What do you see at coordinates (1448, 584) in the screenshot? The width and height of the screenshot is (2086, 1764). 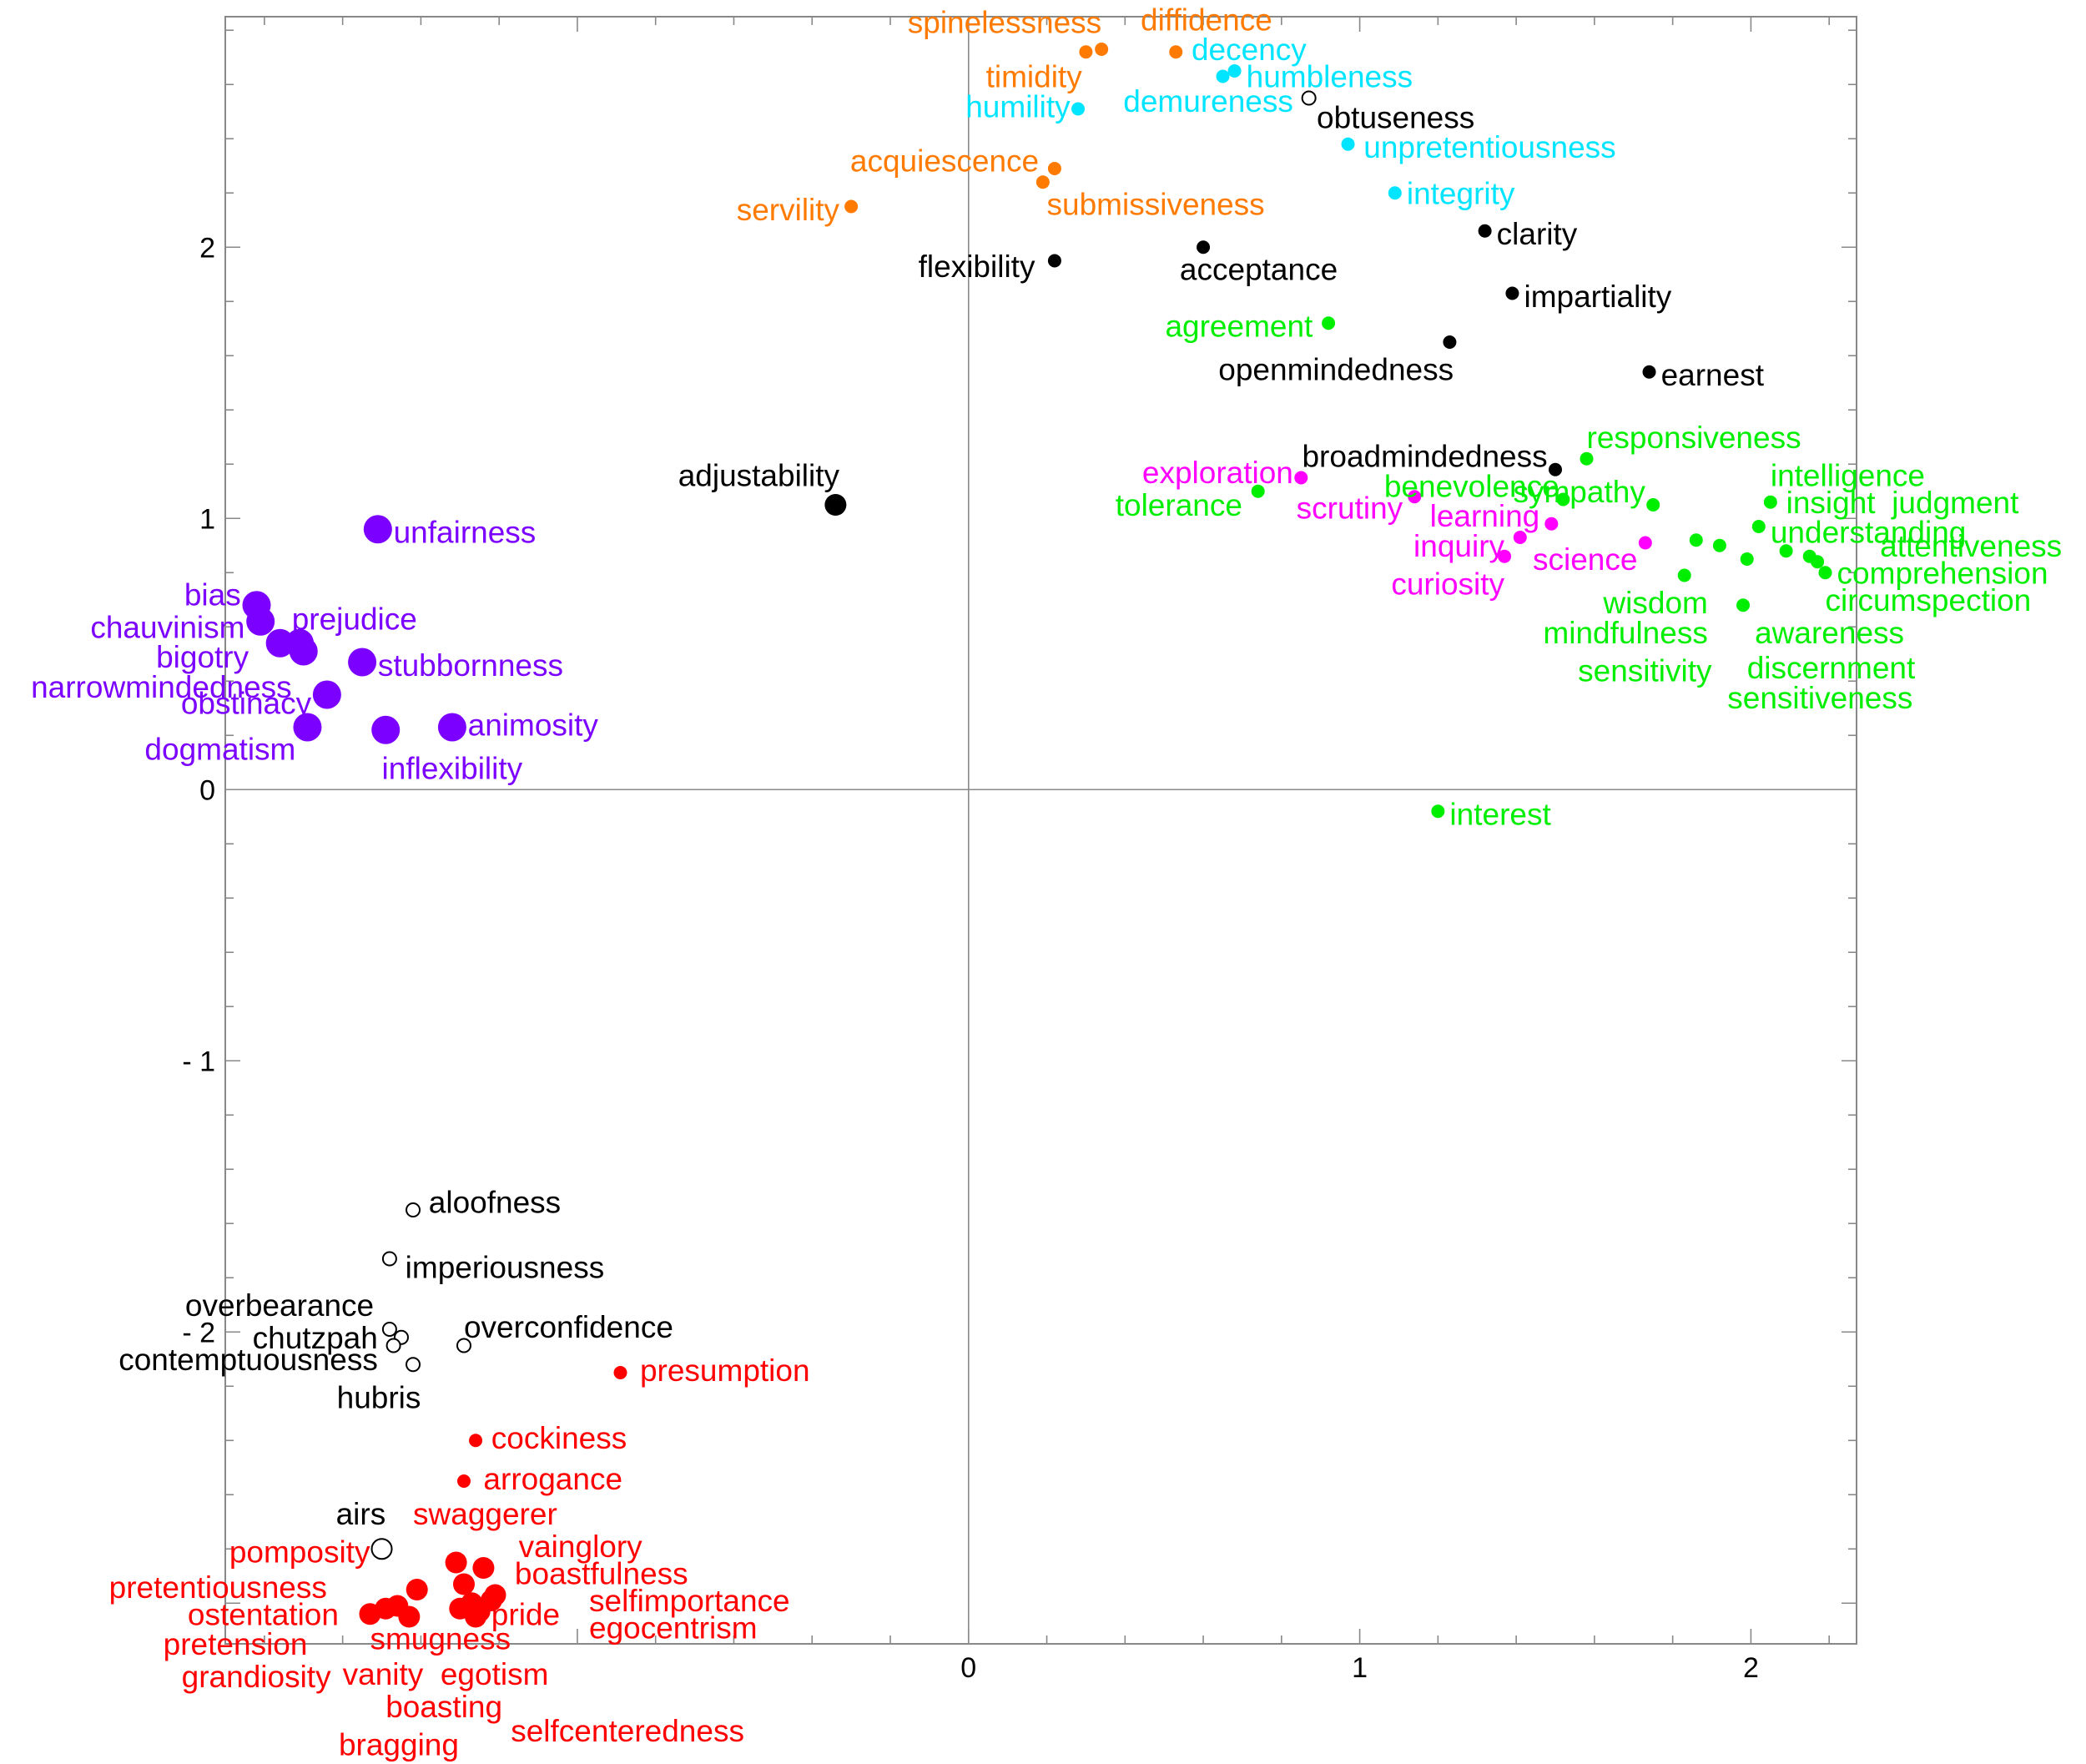 I see `data-label-curiosity: curiosity` at bounding box center [1448, 584].